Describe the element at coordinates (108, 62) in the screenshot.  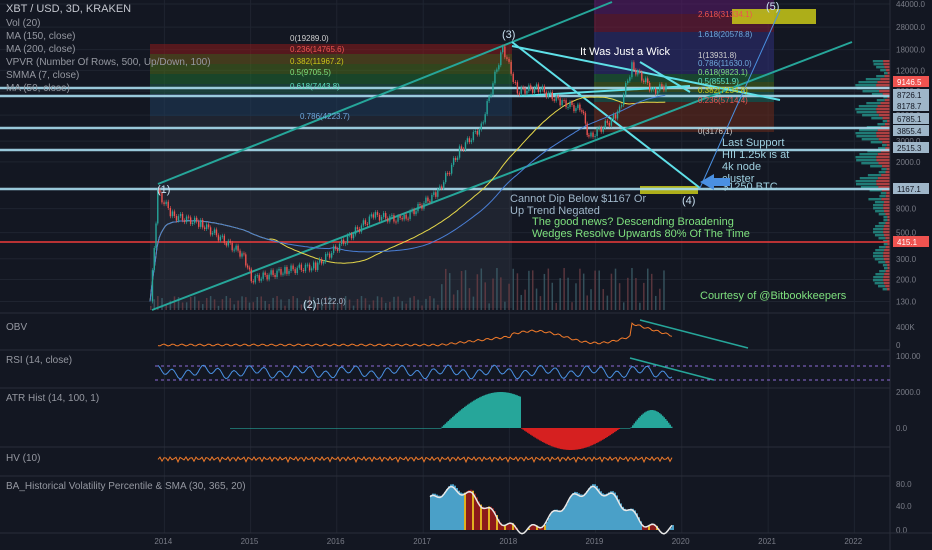
I see `indicator-vpvr: VPVR (Number Of Rows, 500, Up/Down, 100)` at that location.